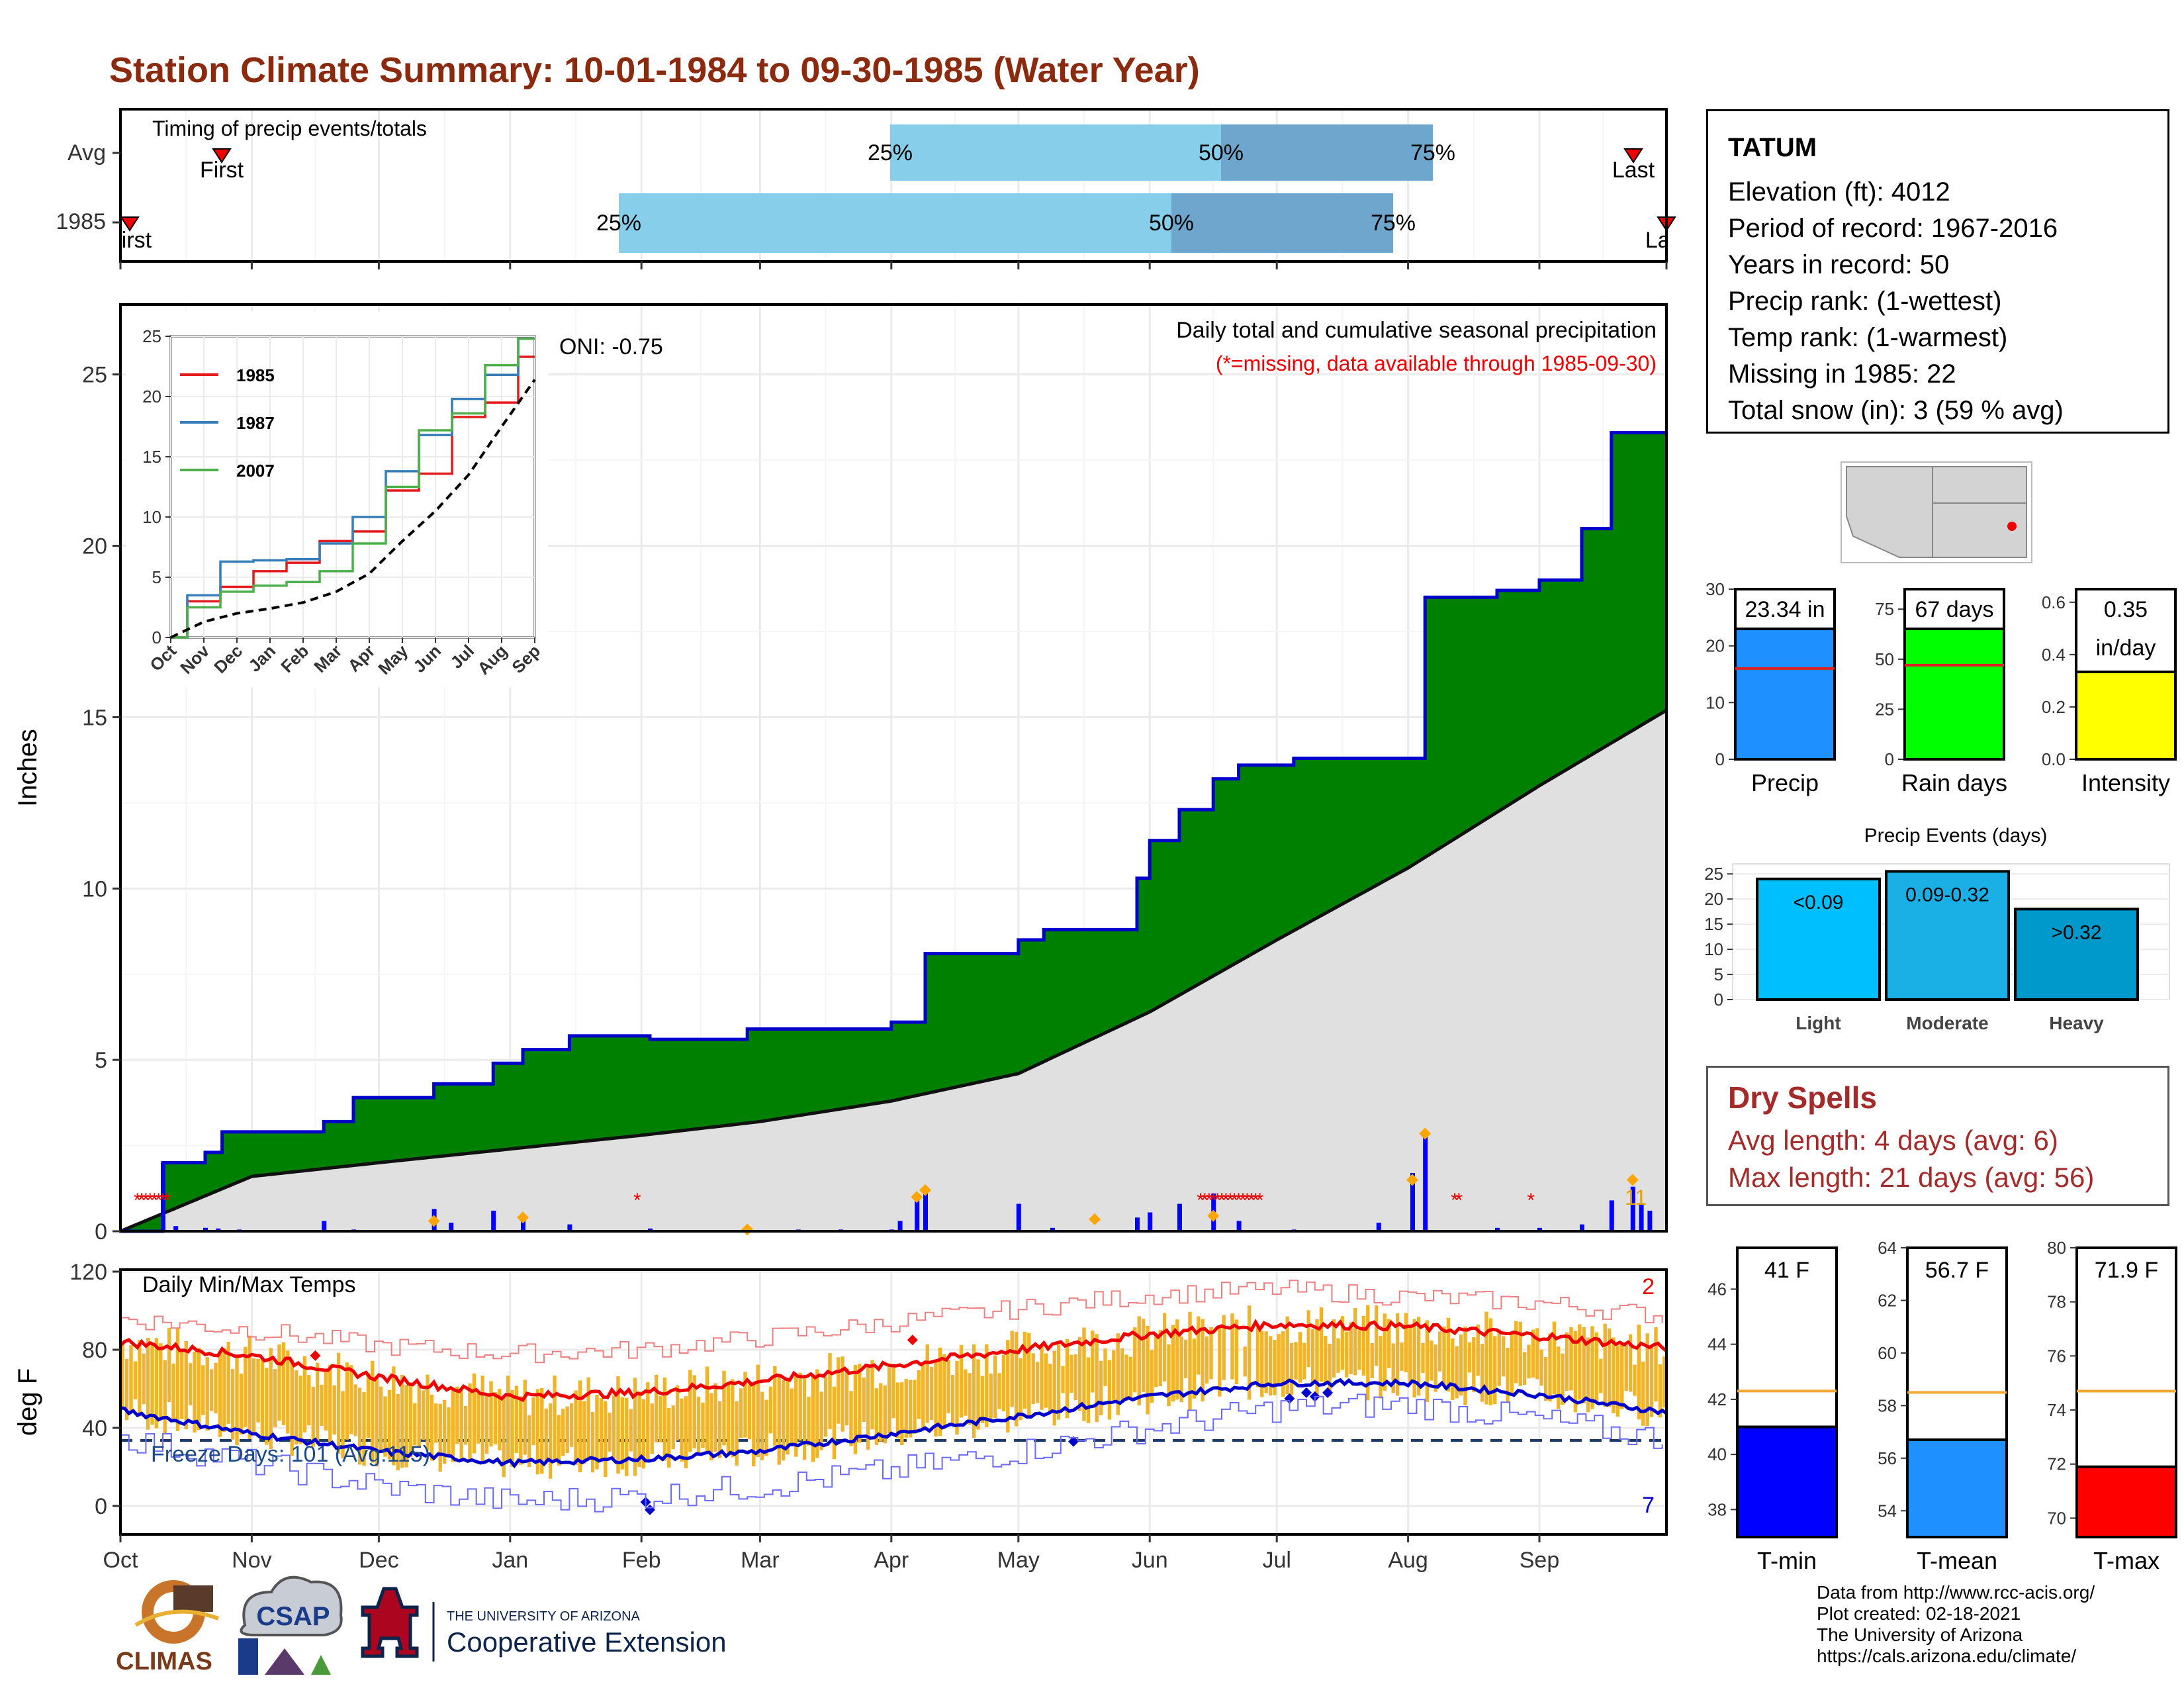 This screenshot has width=2184, height=1688. What do you see at coordinates (761, 1560) in the screenshot?
I see `month-label: Mar` at bounding box center [761, 1560].